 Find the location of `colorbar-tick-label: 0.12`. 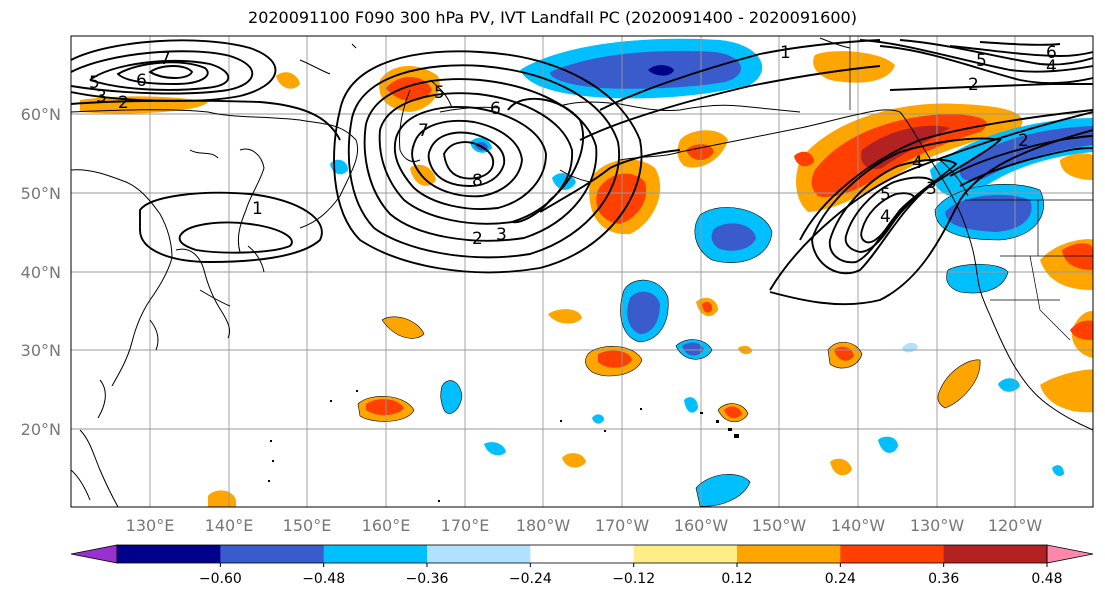

colorbar-tick-label: 0.12 is located at coordinates (736, 579).